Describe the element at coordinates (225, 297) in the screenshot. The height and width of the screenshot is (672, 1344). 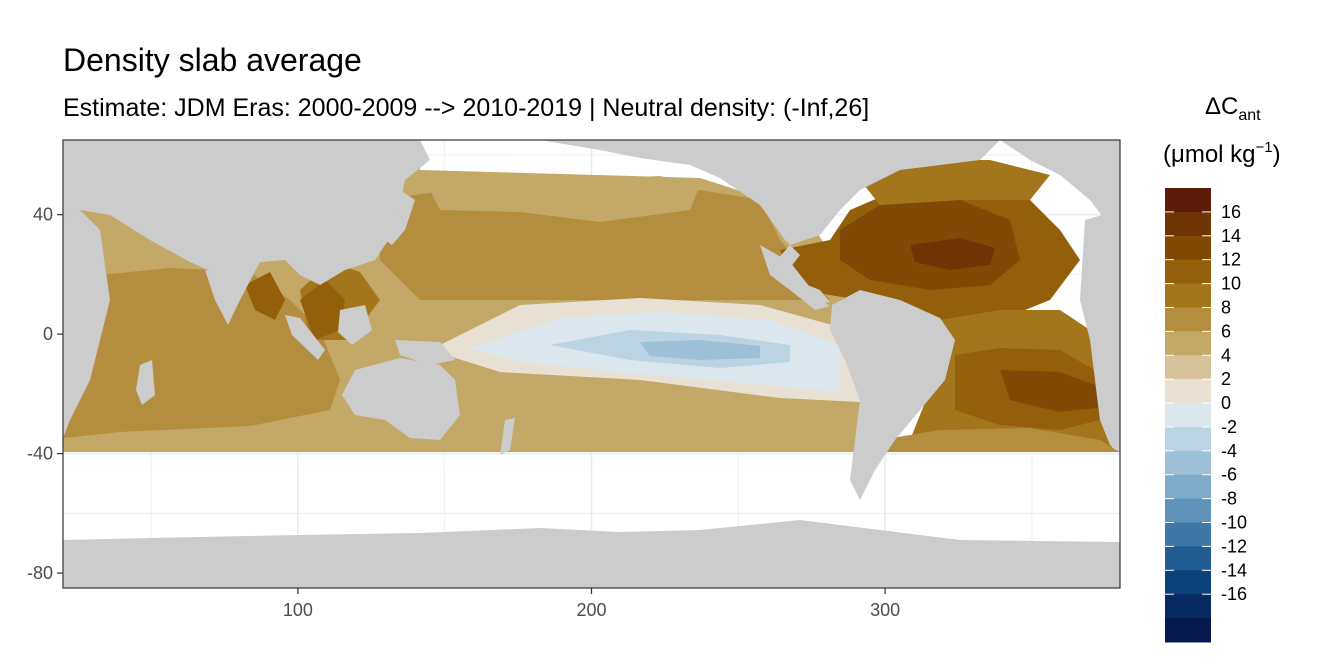
I see `land-india` at that location.